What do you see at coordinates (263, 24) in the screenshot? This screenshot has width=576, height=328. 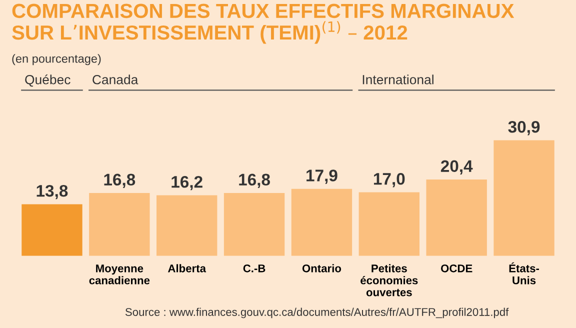 I see `chart-title: COMPARAISON DES TAUX EFFECTIFS MARGINAUX SUR L’INVESTISSEMENT (TEMI)$^{(1)}$ – 2012` at bounding box center [263, 24].